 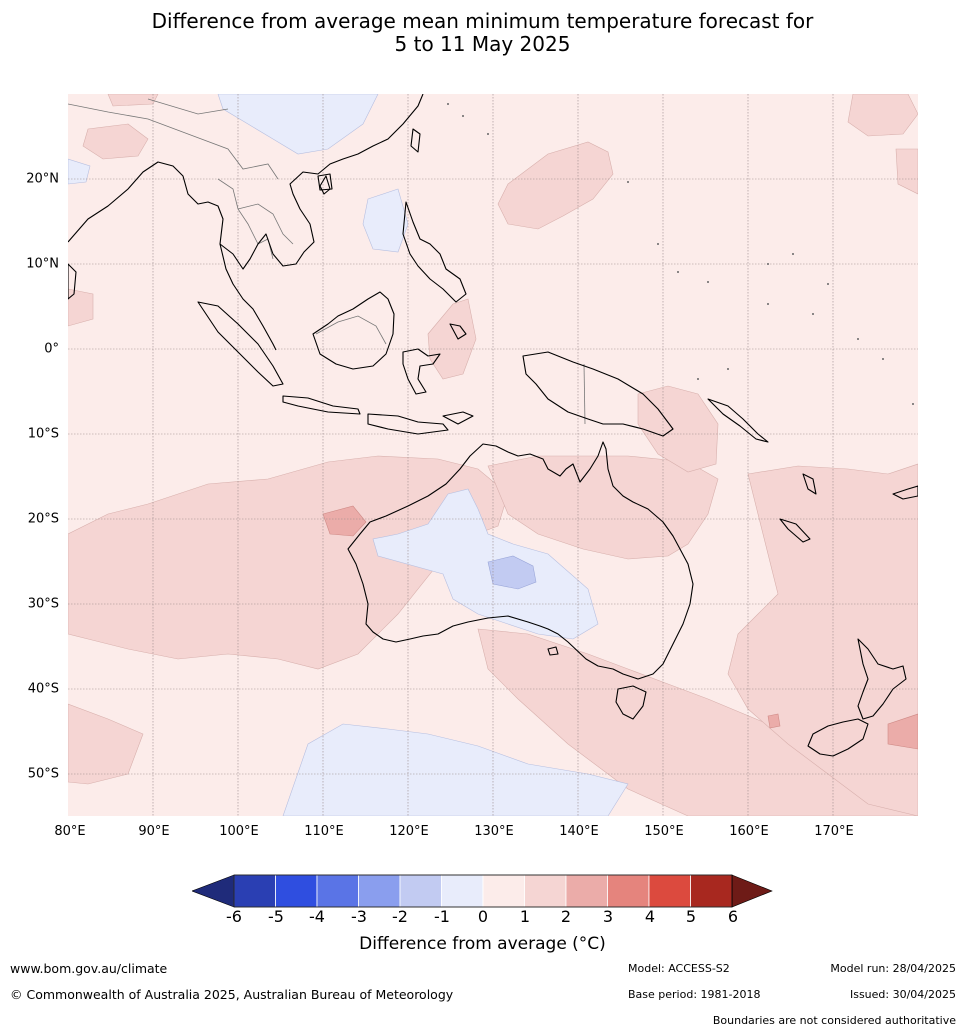 I want to click on lat-label-30s: 30°S, so click(x=43, y=604).